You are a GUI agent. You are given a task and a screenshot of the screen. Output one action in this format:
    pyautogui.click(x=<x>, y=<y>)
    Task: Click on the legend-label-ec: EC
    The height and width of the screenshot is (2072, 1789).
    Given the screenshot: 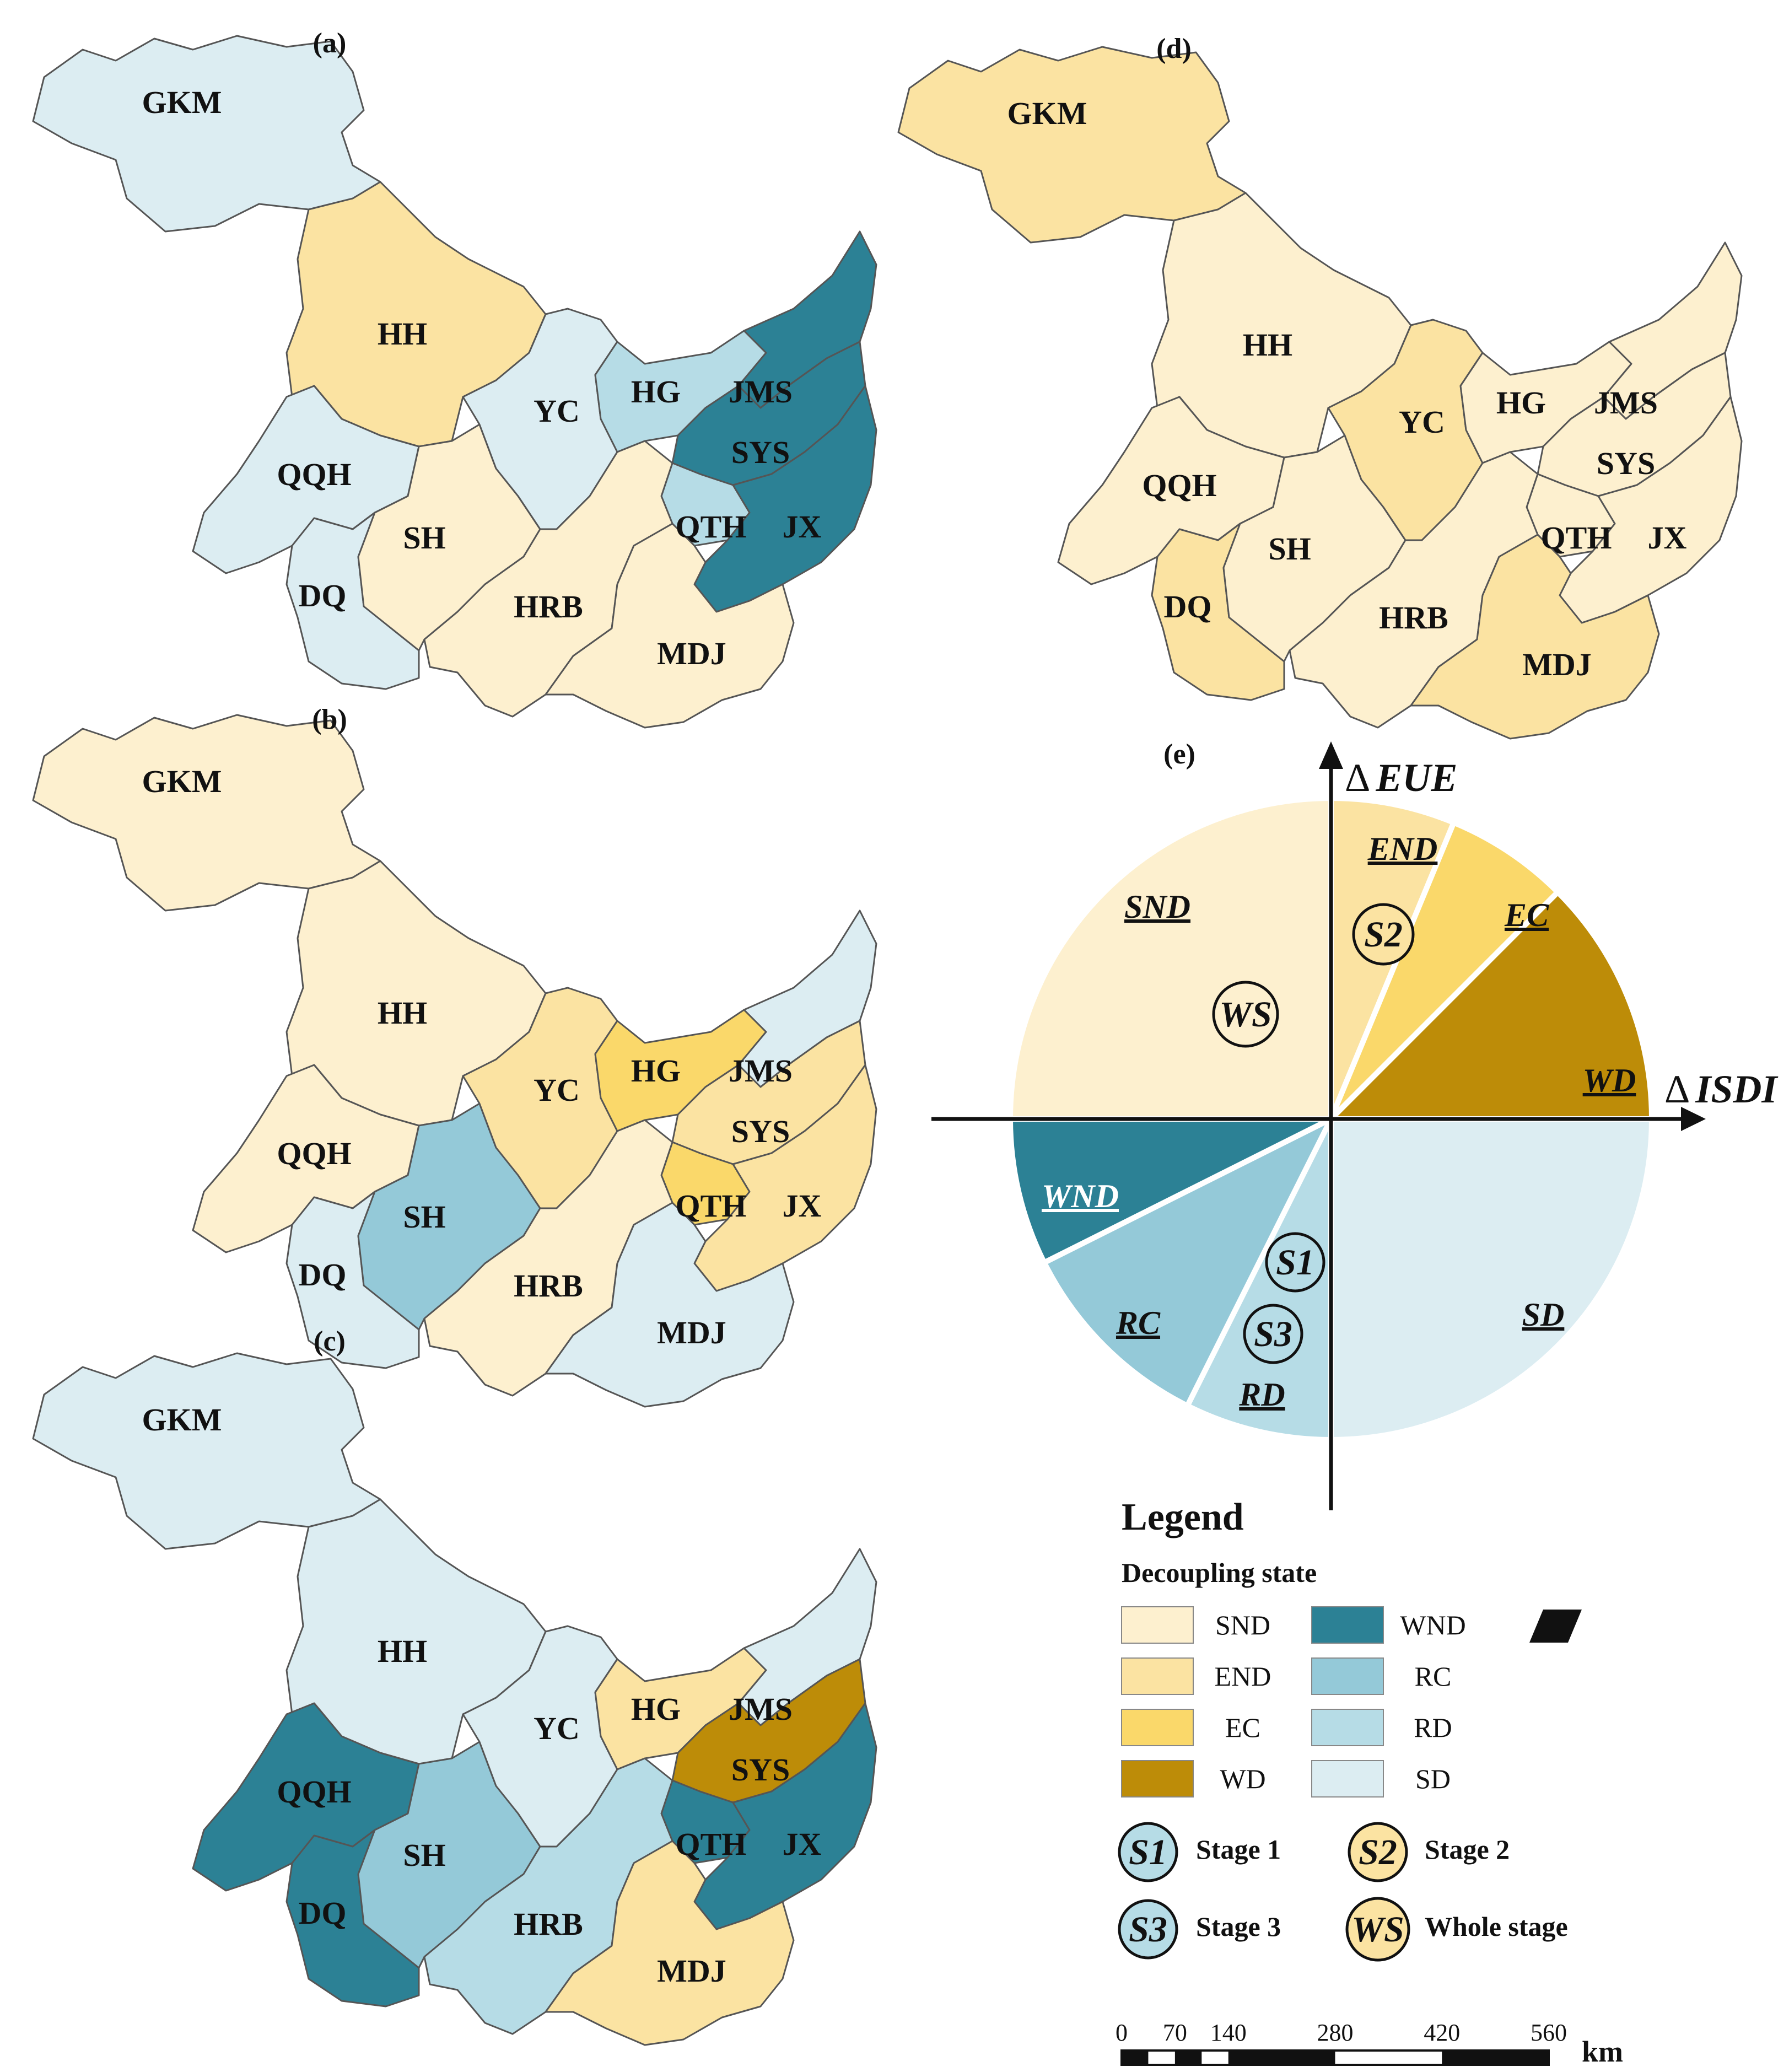 What is the action you would take?
    pyautogui.click(x=1243, y=1727)
    